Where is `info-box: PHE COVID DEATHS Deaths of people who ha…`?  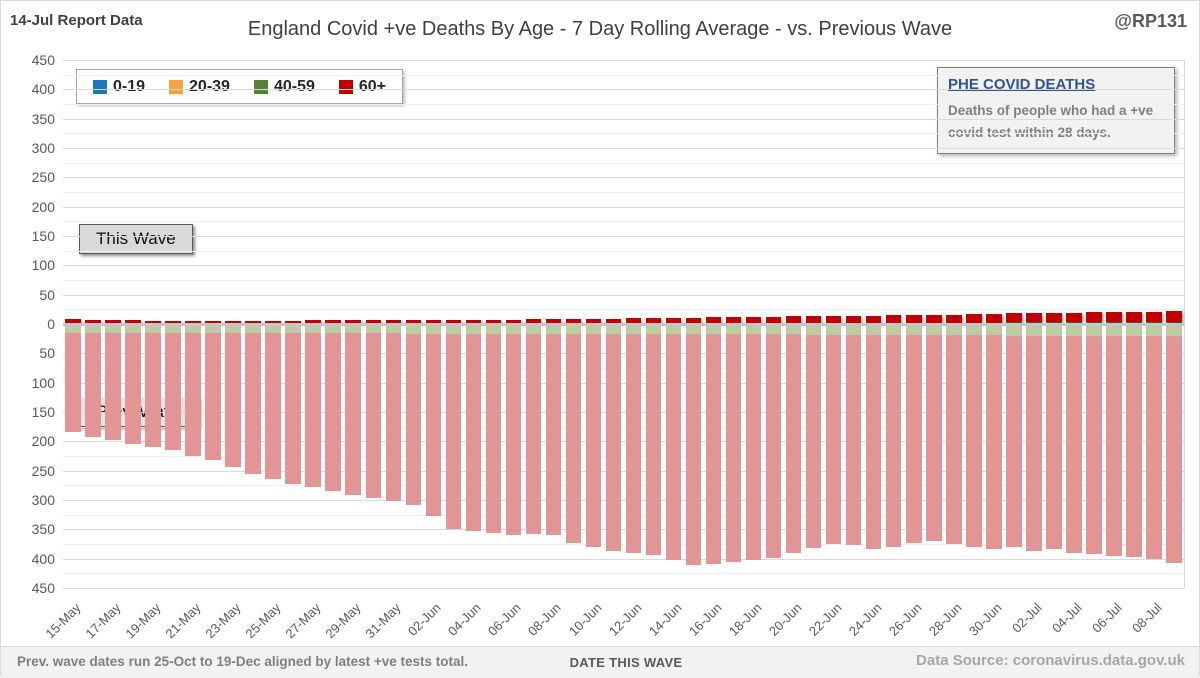
info-box: PHE COVID DEATHS Deaths of people who ha… is located at coordinates (1056, 110).